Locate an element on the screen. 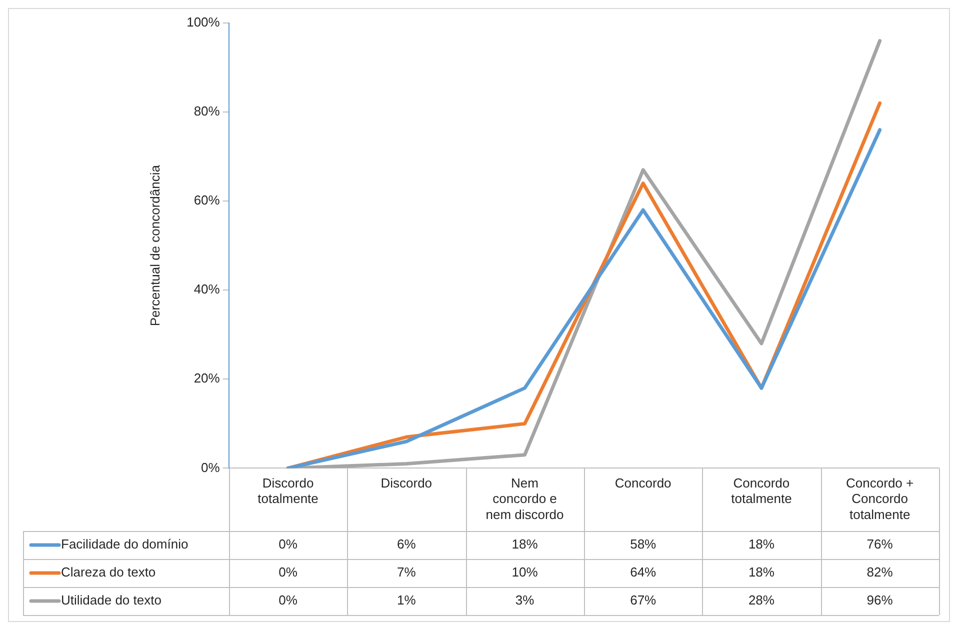 This screenshot has height=628, width=956. data-label: 96% is located at coordinates (880, 600).